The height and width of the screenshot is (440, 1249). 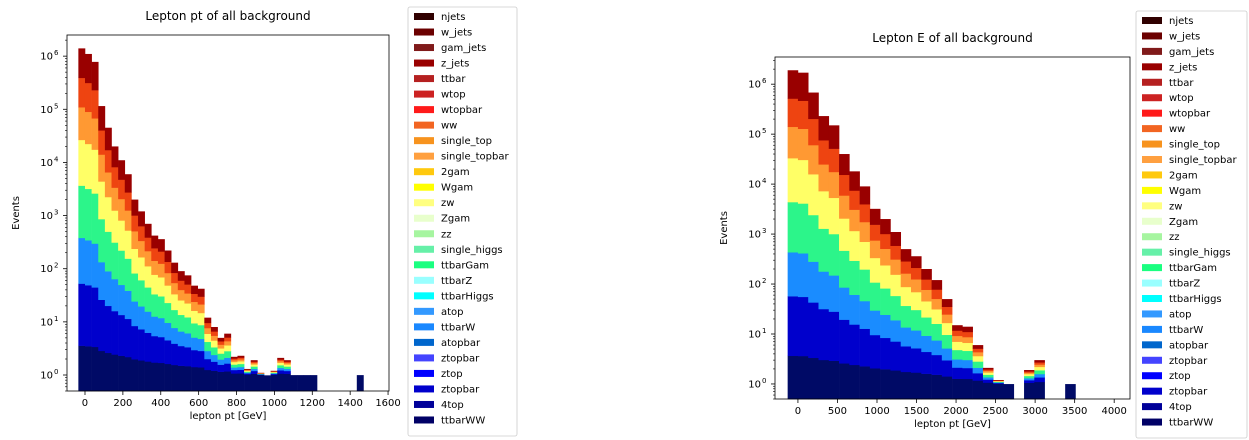 I want to click on legend-label: atopbar, so click(x=461, y=343).